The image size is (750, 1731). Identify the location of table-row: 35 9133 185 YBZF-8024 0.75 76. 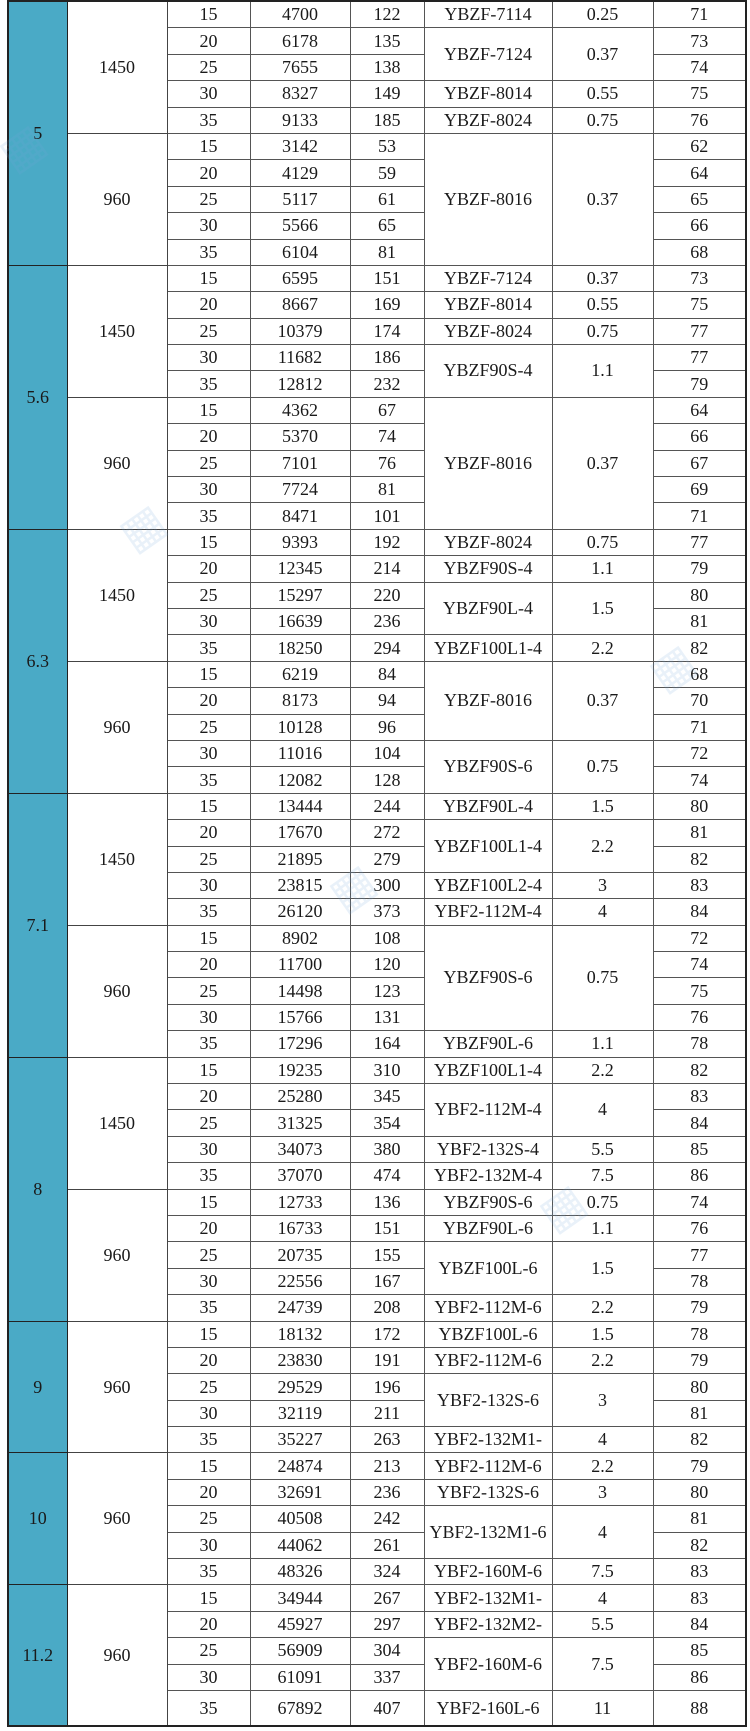
(377, 120).